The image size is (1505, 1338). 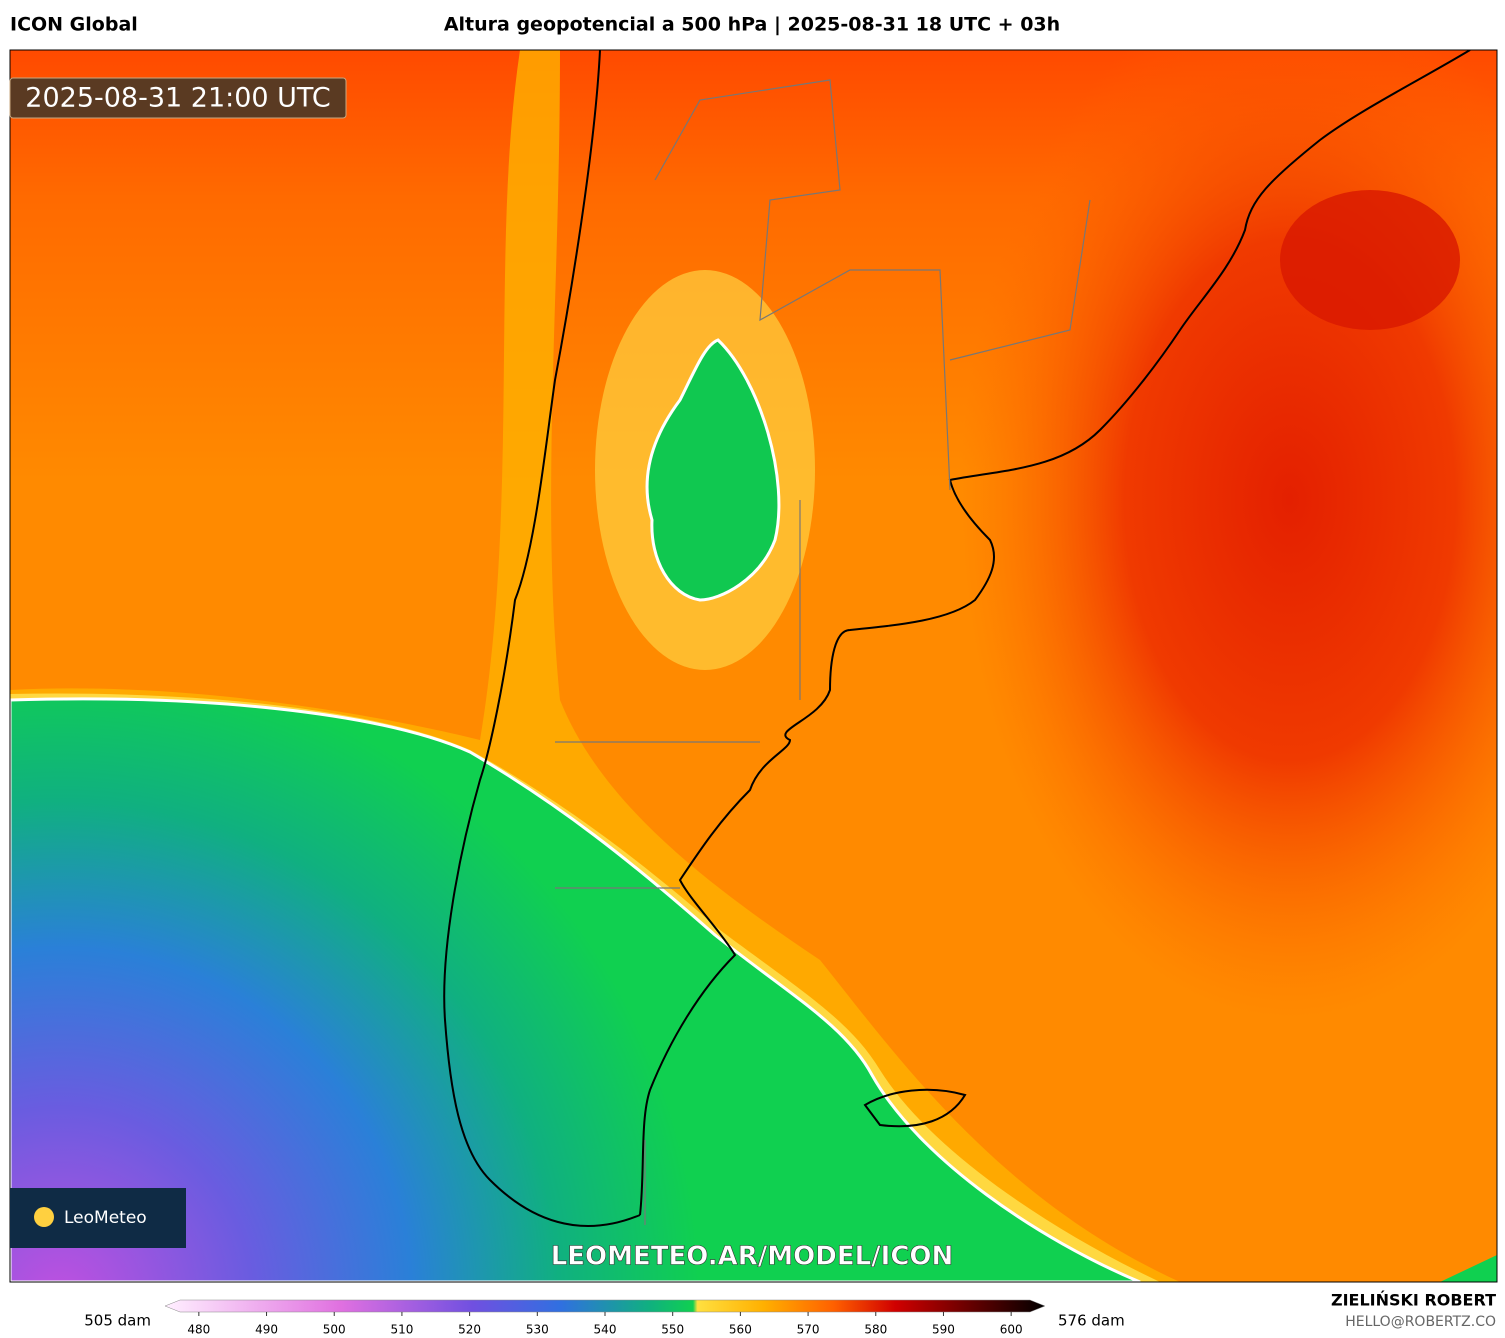 I want to click on author: ZIELIŃSKI ROBERT, so click(x=1413, y=1300).